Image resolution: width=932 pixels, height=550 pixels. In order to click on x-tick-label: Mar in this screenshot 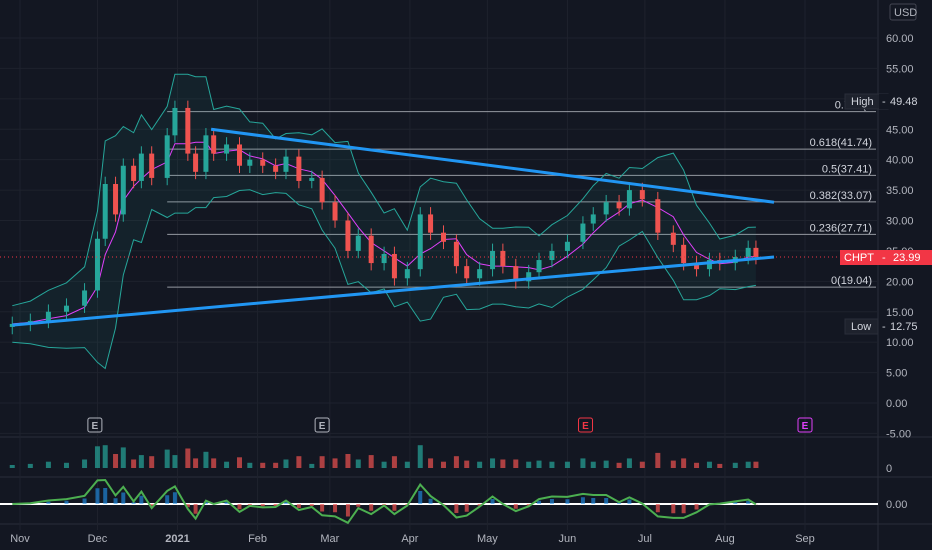, I will do `click(329, 539)`.